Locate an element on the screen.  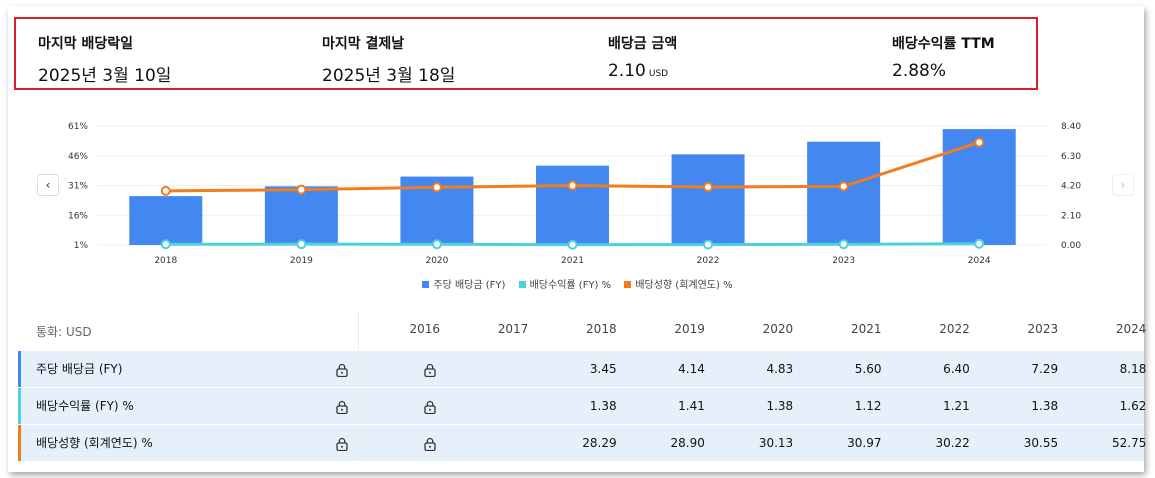
legend-item-yield: 배당수익률 (FY) % is located at coordinates (564, 283).